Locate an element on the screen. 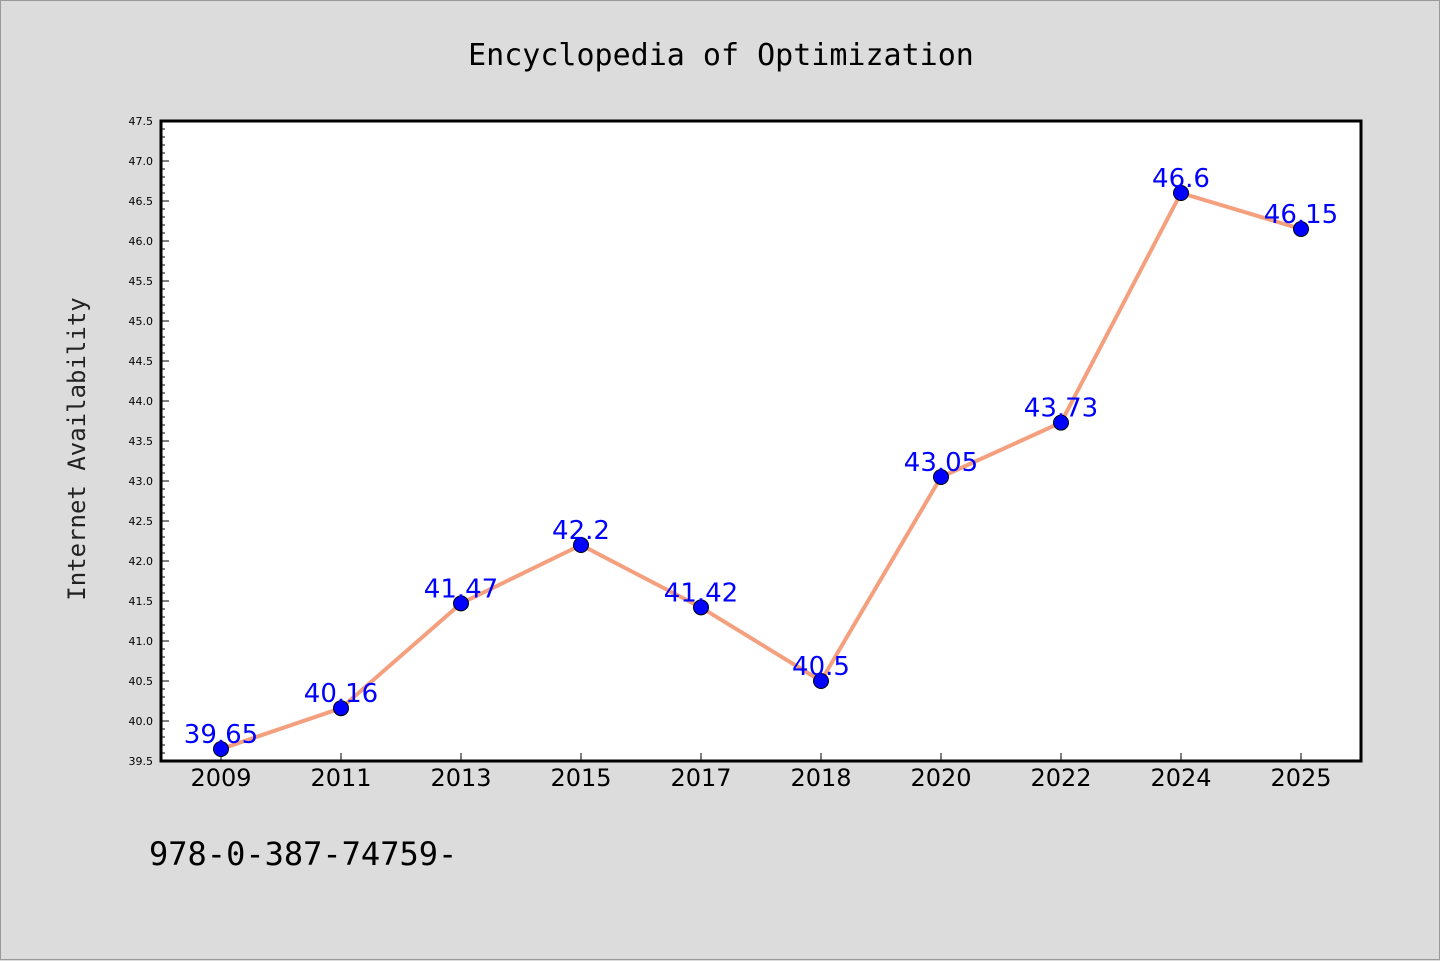 Image resolution: width=1440 pixels, height=961 pixels. data-value-label: 41.42 is located at coordinates (701, 593).